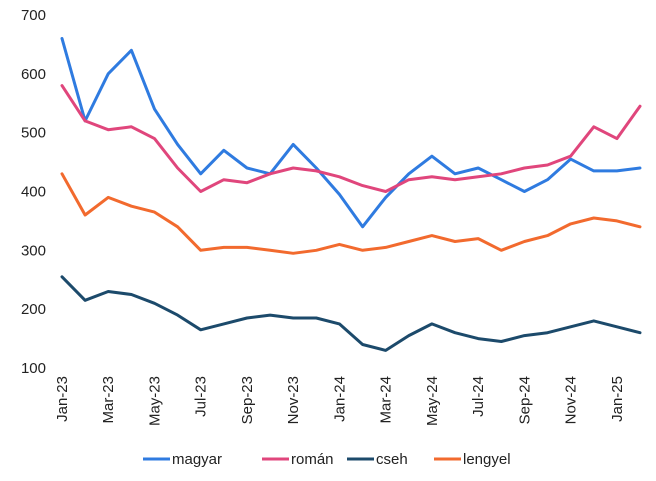 The height and width of the screenshot is (481, 656). I want to click on x-tick-label: May-24, so click(432, 401).